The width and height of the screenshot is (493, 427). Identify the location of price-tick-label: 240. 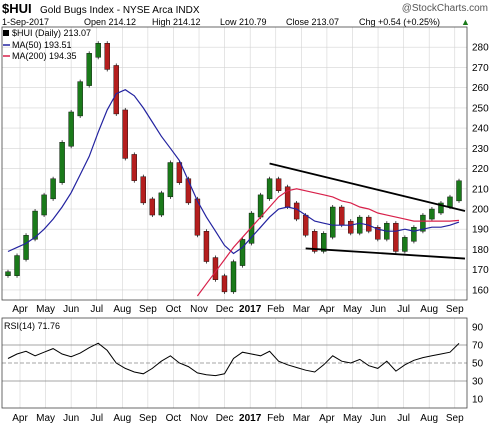
(480, 129).